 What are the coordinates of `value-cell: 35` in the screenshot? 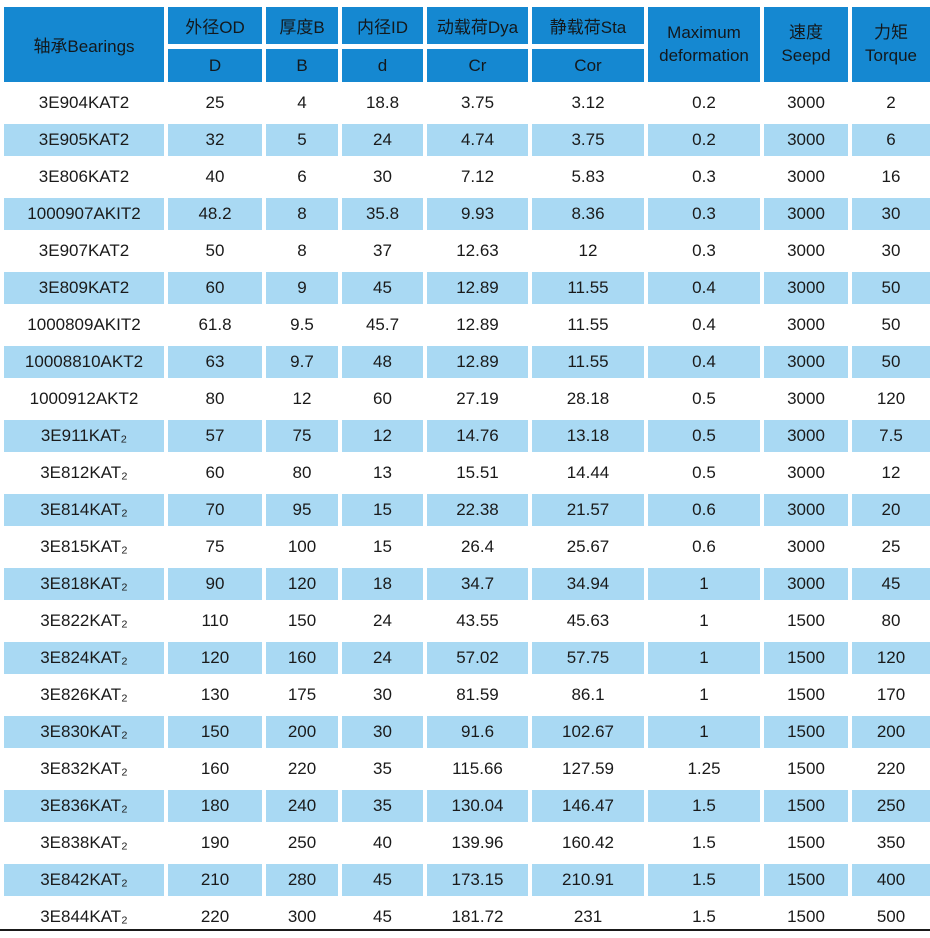 It's located at (382, 769).